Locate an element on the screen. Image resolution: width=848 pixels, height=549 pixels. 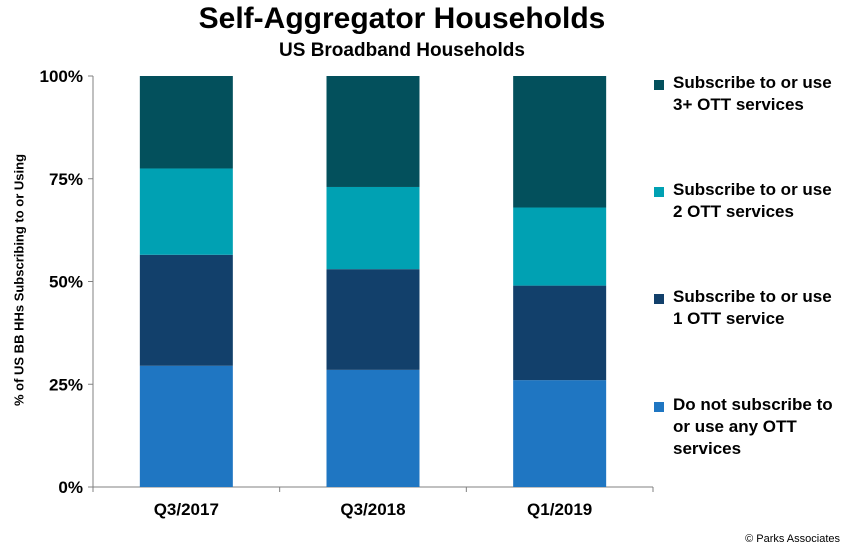
y-tick-label: 0% is located at coordinates (70, 487).